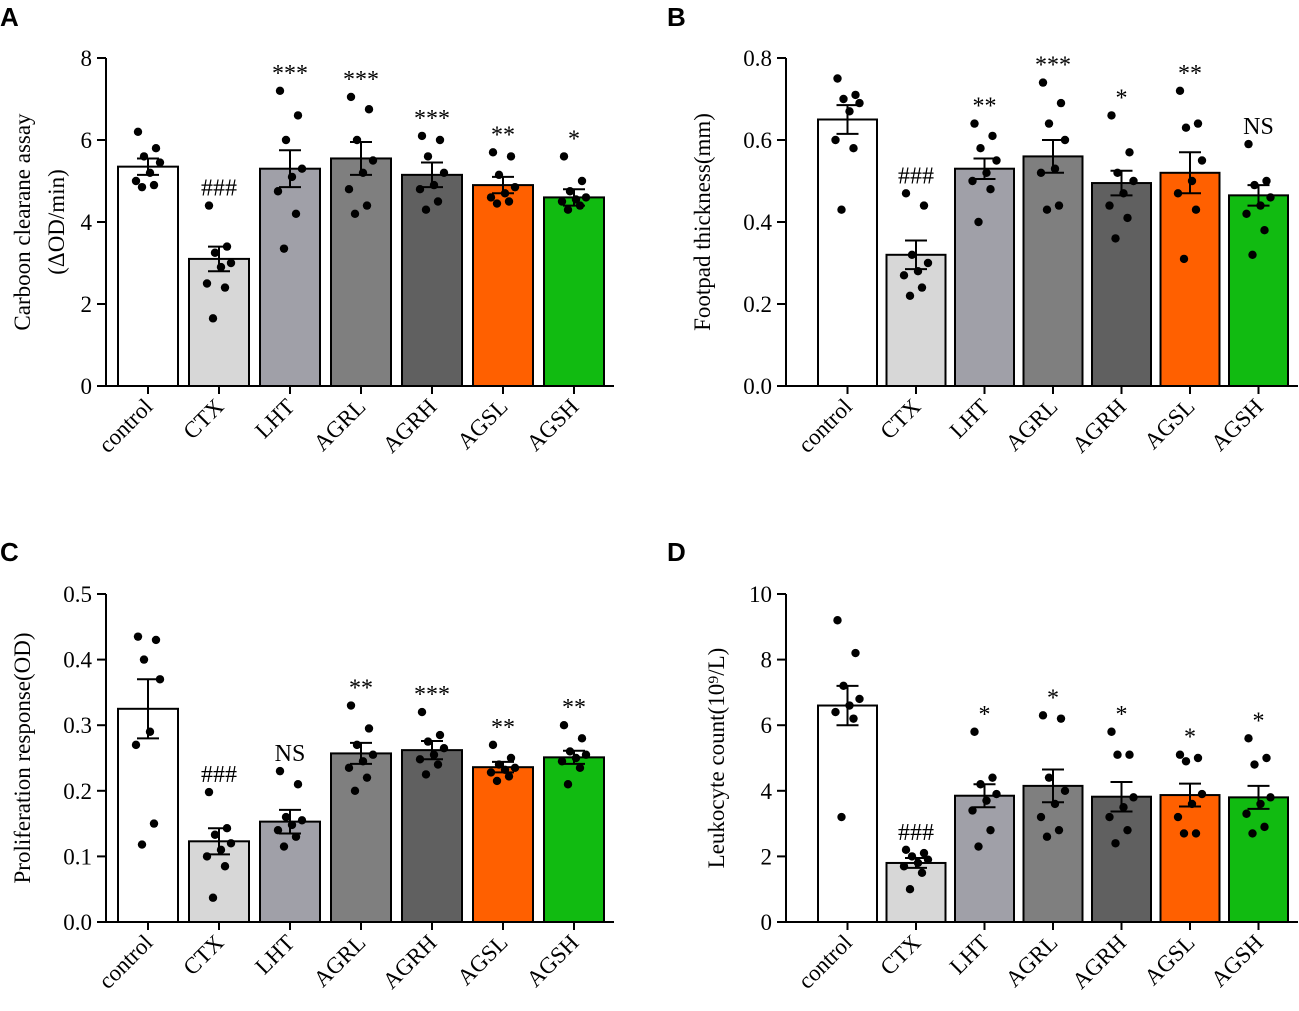 Image resolution: width=1299 pixels, height=1011 pixels. I want to click on bar-agrl, so click(361, 272).